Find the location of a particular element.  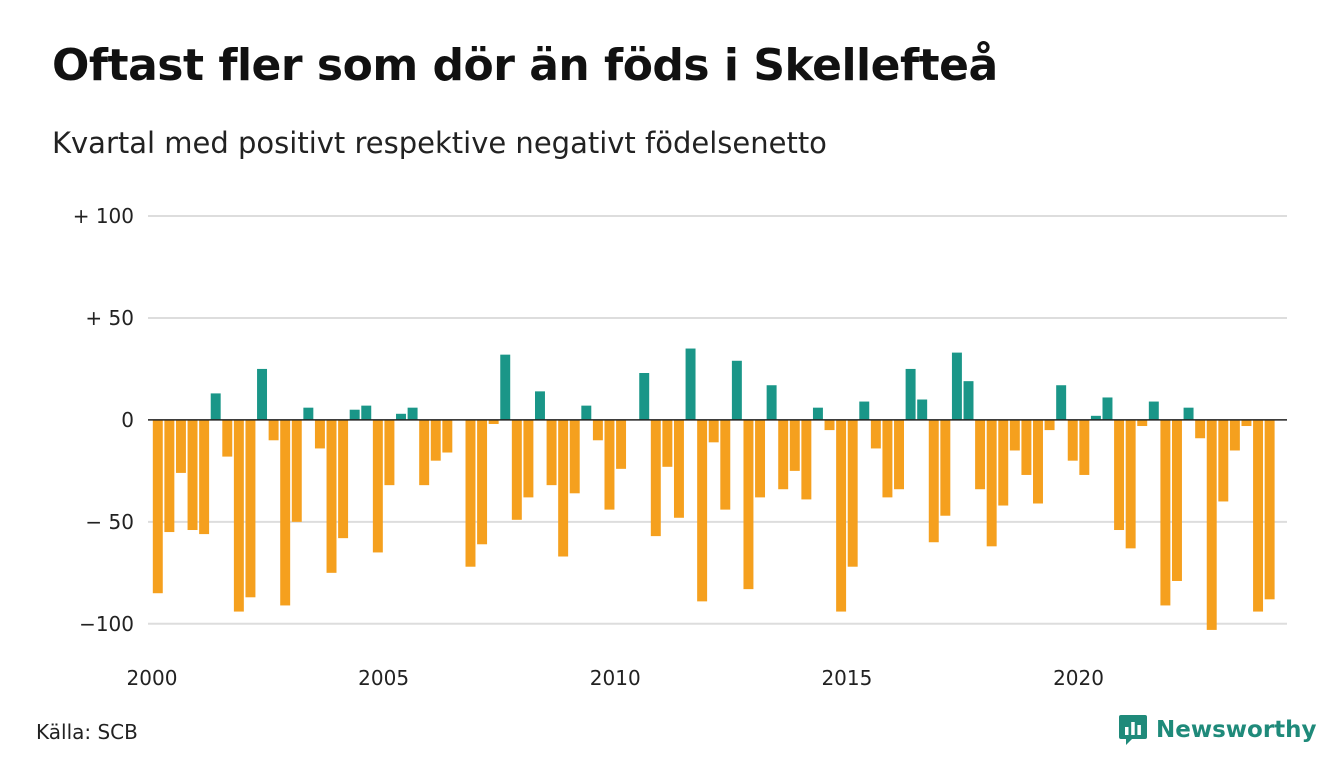

y-tick-label: + 100 is located at coordinates (103, 216).